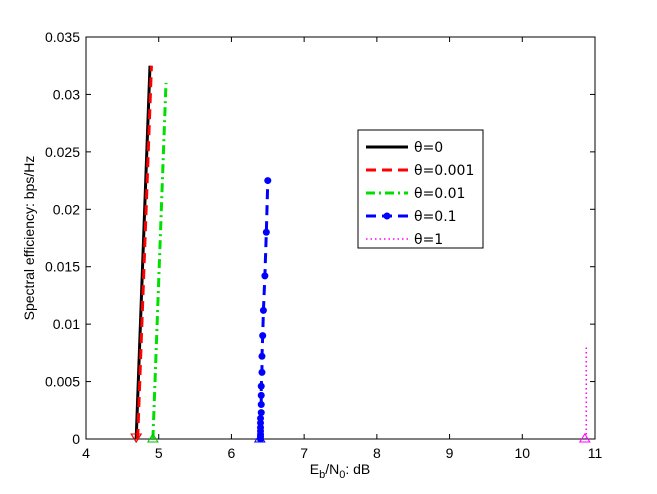 This screenshot has width=657, height=494. I want to click on x-tick-label: 11, so click(595, 453).